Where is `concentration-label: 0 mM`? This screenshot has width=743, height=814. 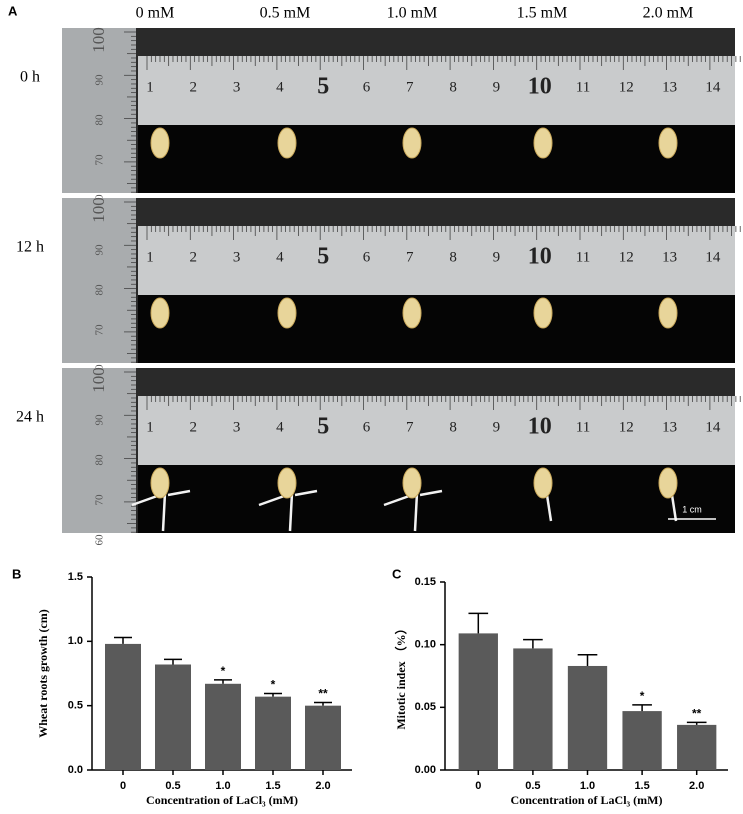
concentration-label: 0 mM is located at coordinates (155, 13).